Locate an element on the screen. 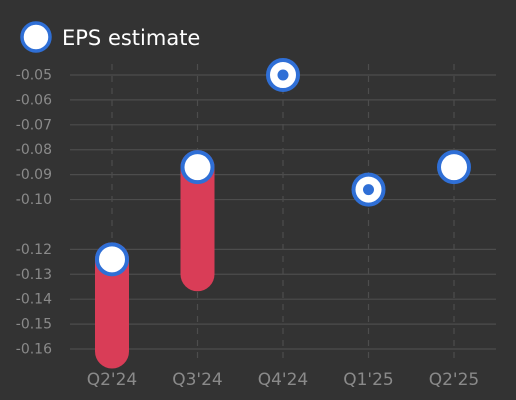  x-tick-label: Q1'25 is located at coordinates (368, 380).